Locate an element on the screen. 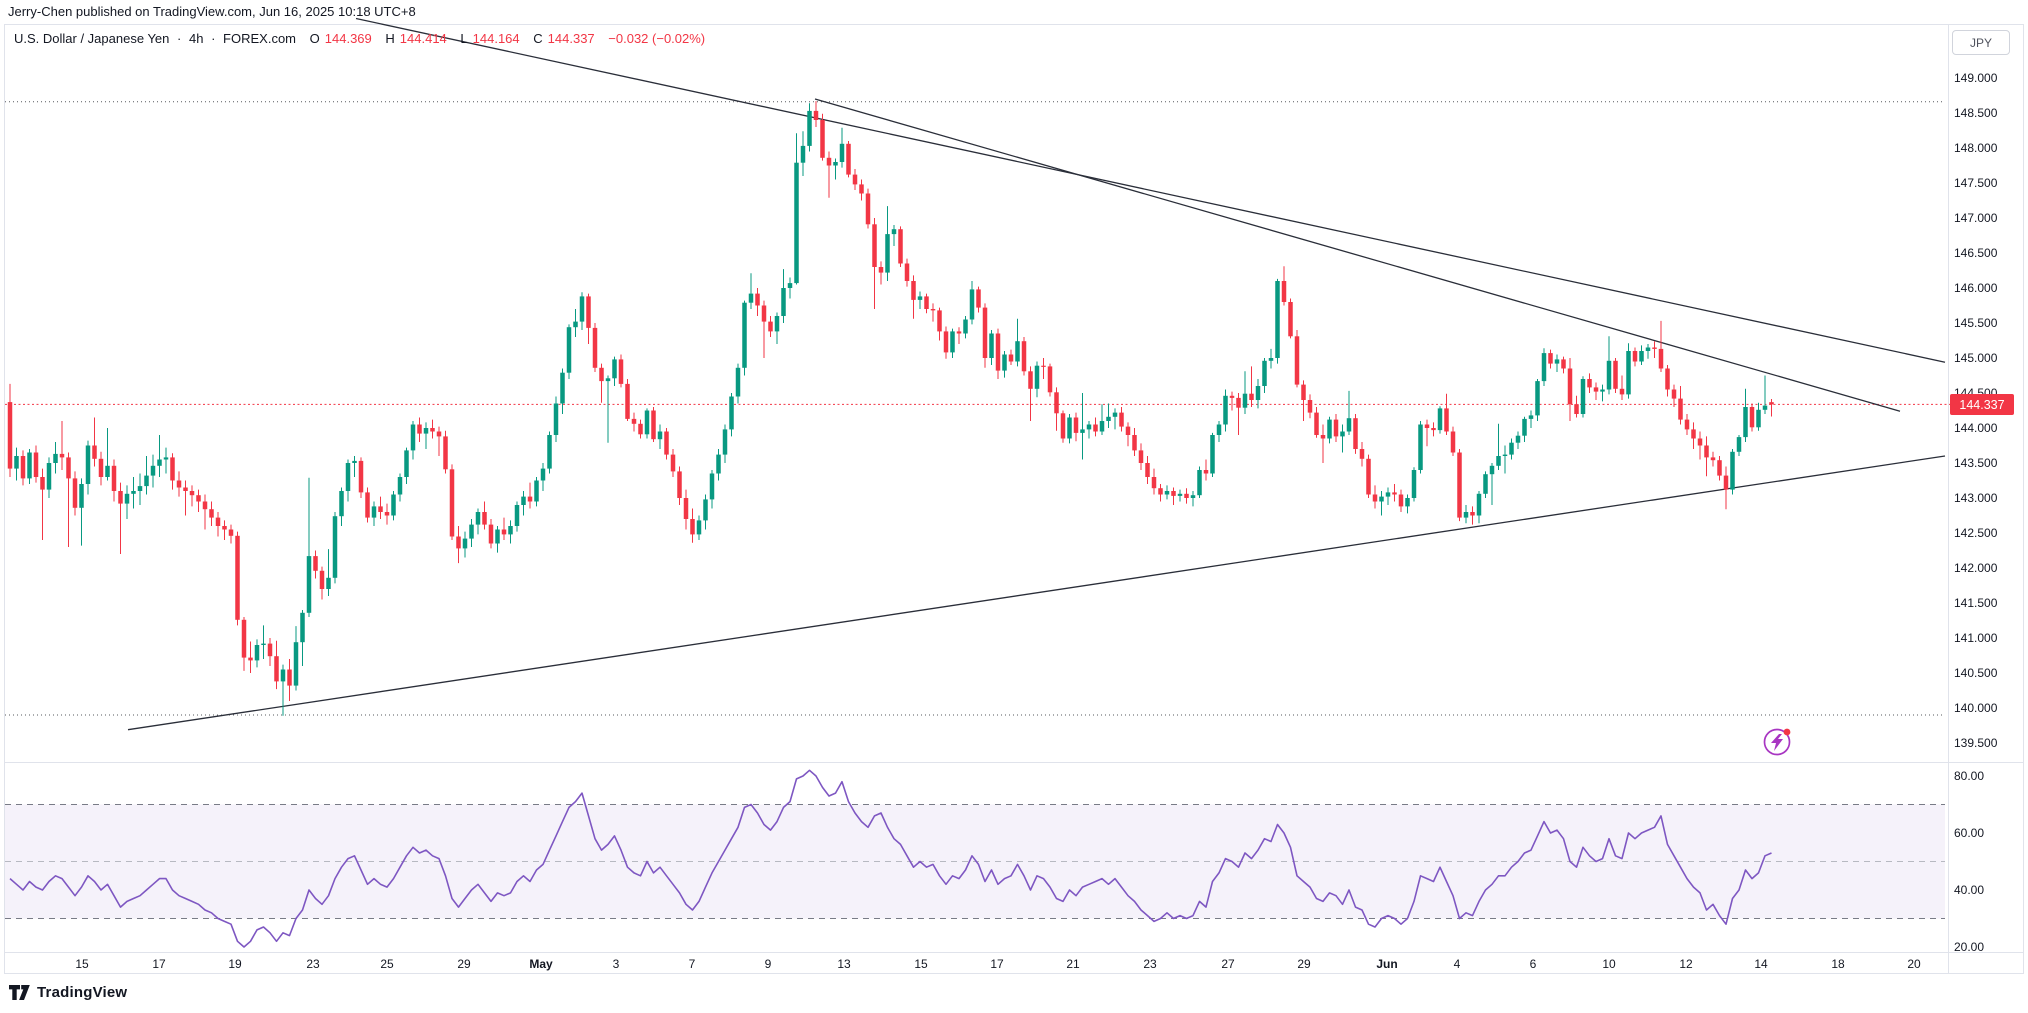 The width and height of the screenshot is (2028, 1013). time-axis-label: Jun is located at coordinates (1387, 964).